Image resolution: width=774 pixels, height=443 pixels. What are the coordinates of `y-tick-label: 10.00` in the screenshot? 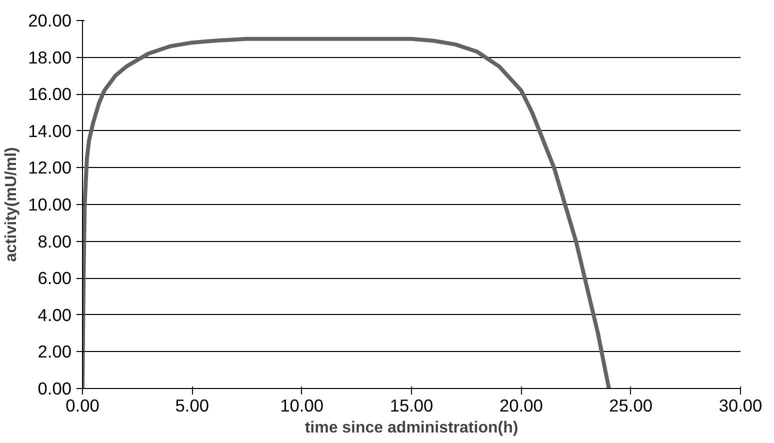 It's located at (50, 204).